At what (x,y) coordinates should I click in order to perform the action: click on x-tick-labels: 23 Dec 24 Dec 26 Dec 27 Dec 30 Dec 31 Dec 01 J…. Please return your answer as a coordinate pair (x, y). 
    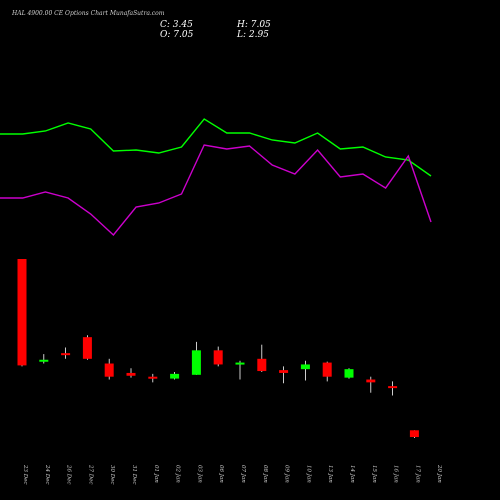
    Looking at the image, I should click on (232, 474).